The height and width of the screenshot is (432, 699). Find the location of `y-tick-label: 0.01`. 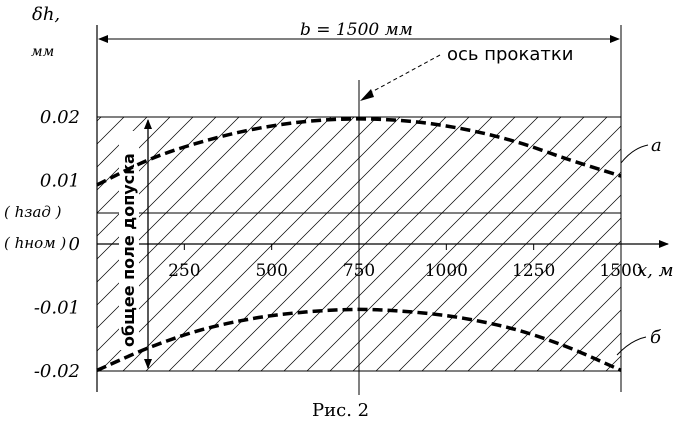

y-tick-label: 0.01 is located at coordinates (60, 181).